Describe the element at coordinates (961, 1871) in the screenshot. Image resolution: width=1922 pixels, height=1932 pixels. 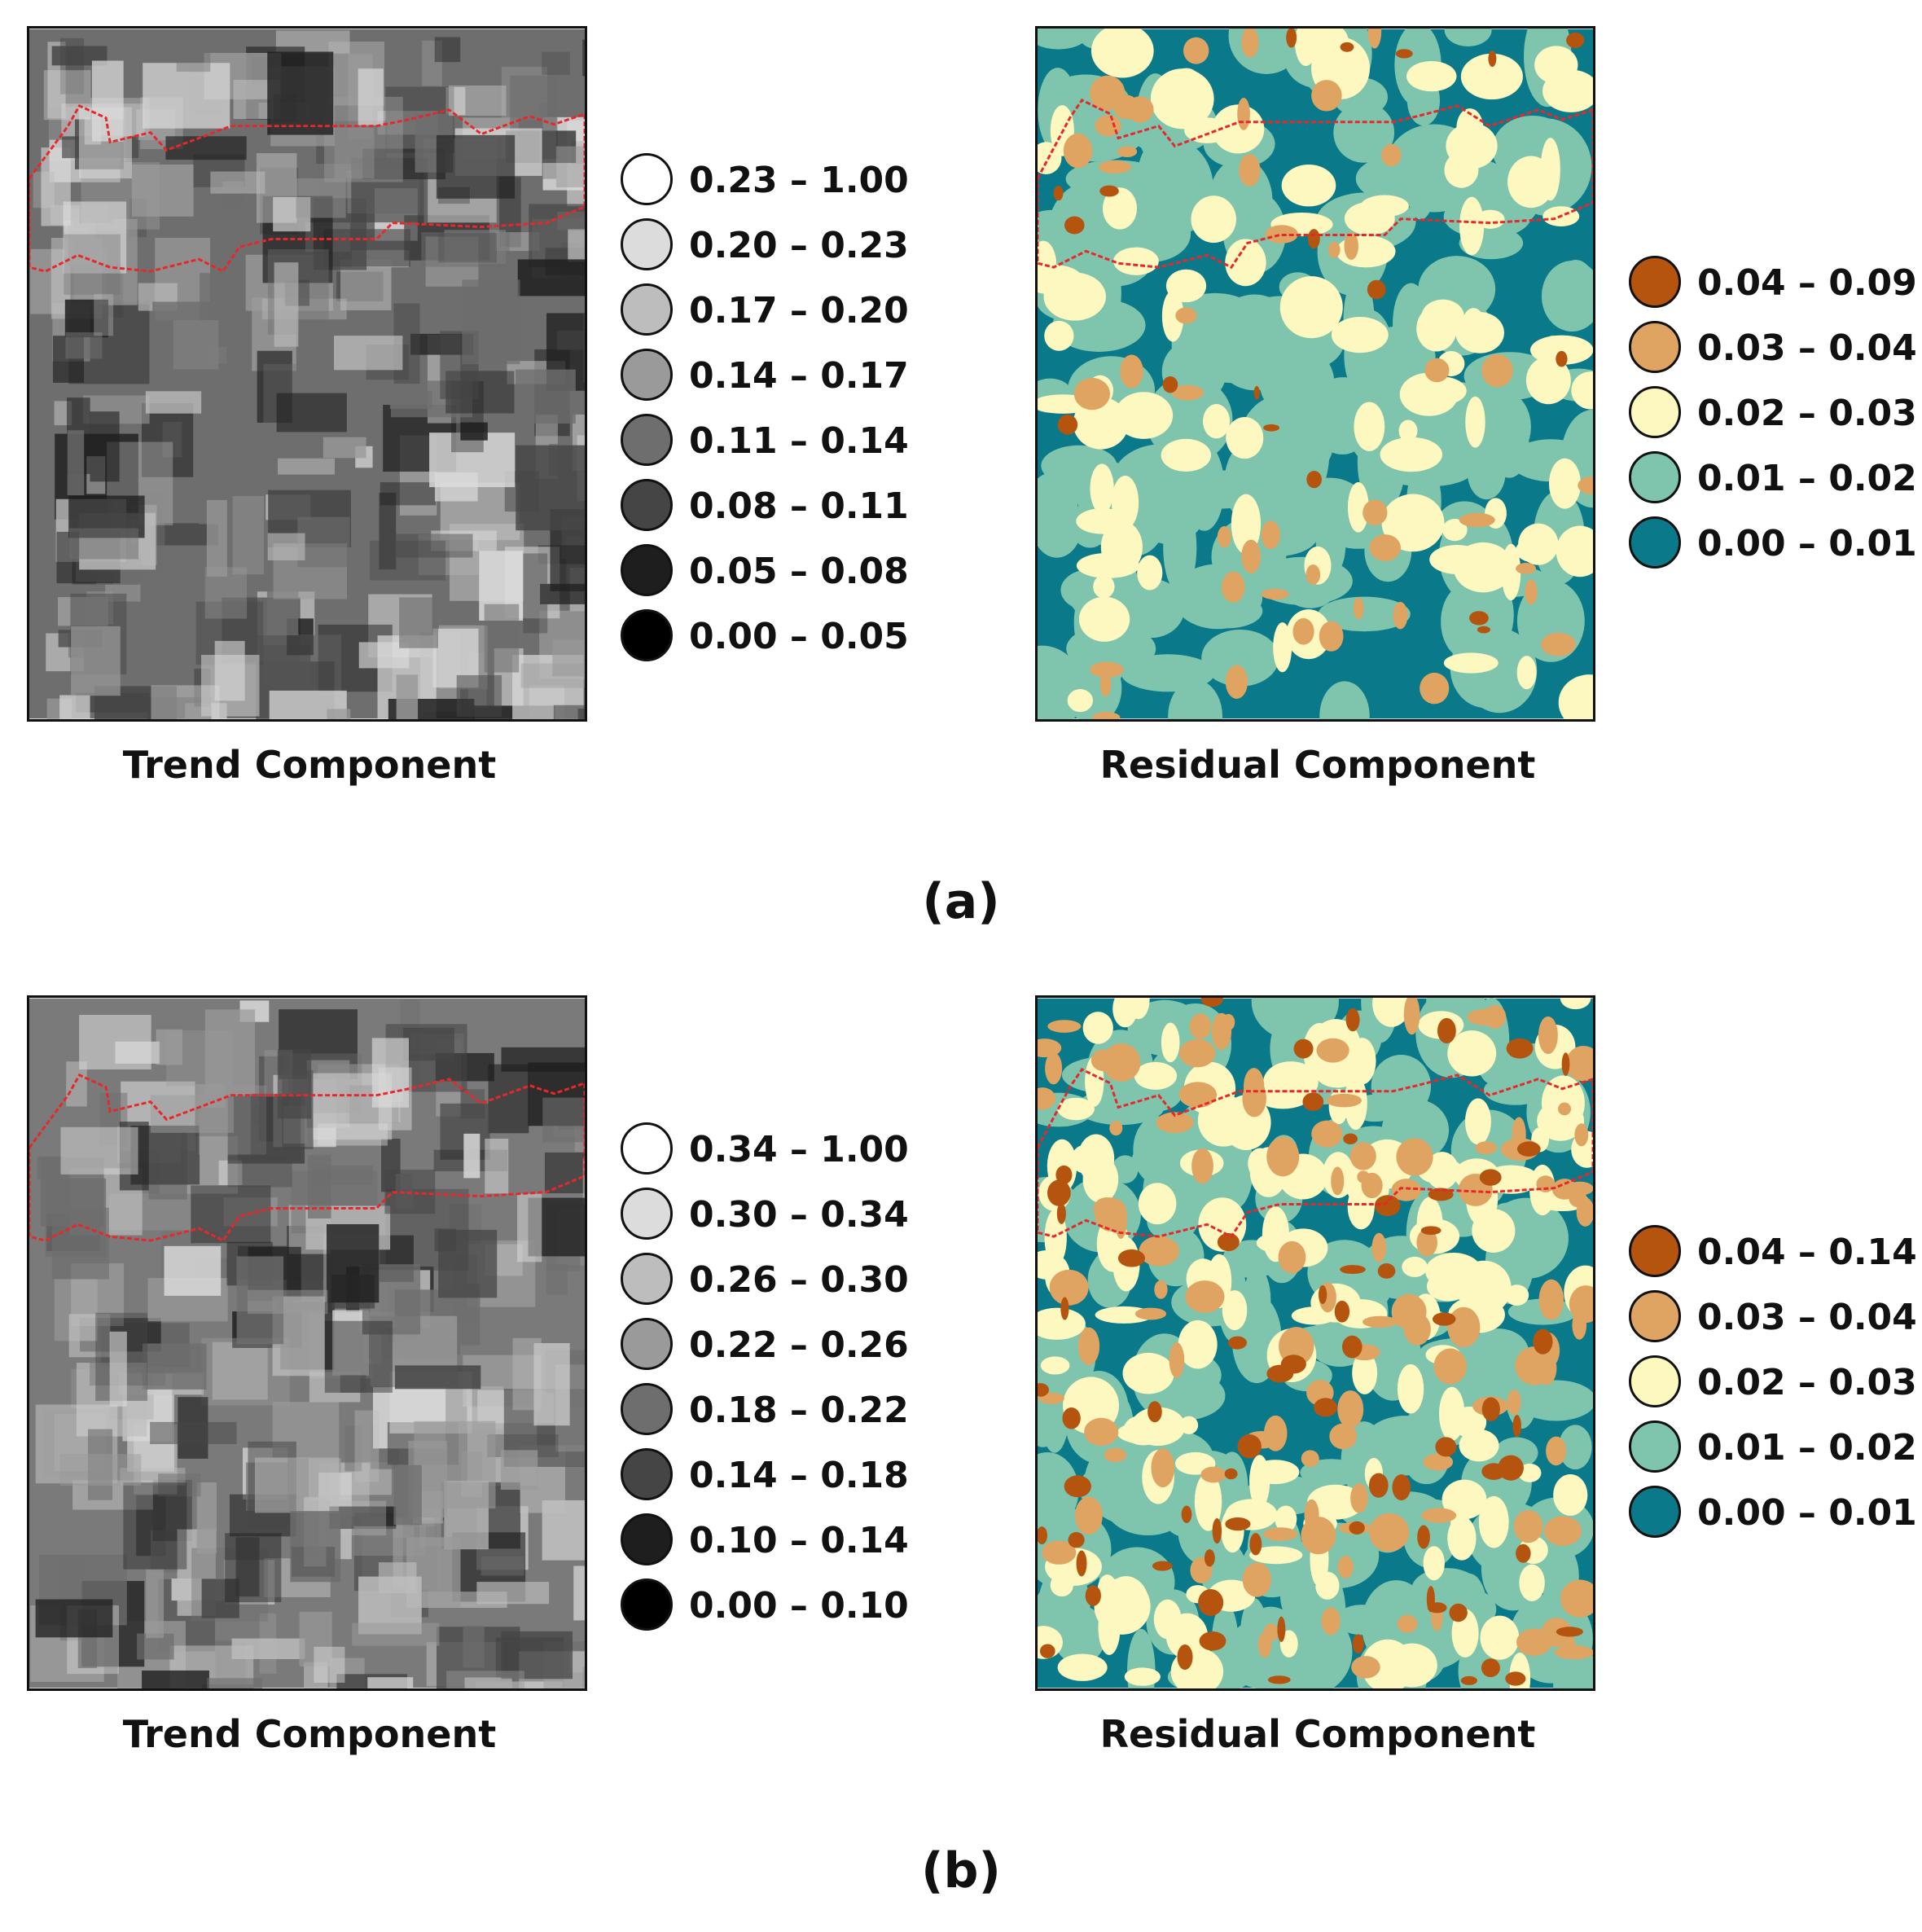
I see `panel-label: (b)` at that location.